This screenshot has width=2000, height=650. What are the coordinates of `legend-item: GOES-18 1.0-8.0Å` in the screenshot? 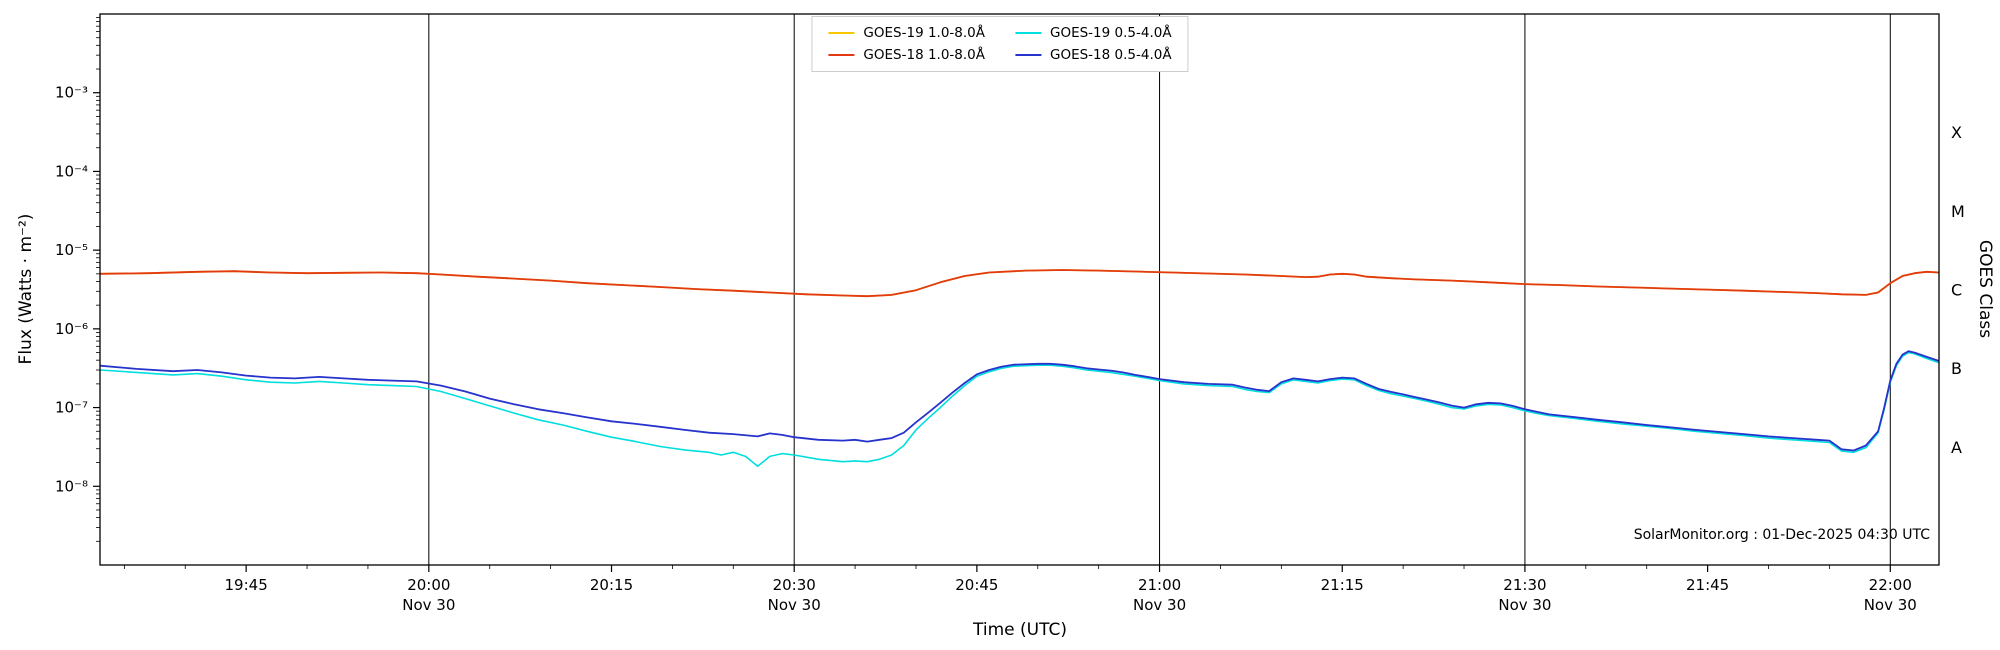 It's located at (906, 55).